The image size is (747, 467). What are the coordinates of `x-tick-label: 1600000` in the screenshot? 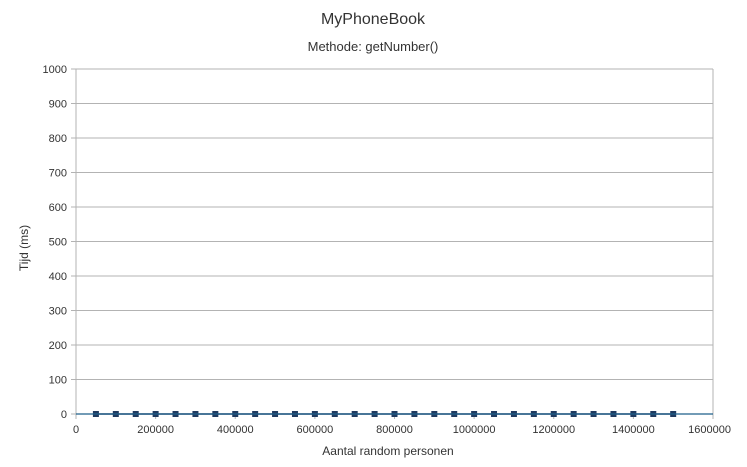 It's located at (709, 430).